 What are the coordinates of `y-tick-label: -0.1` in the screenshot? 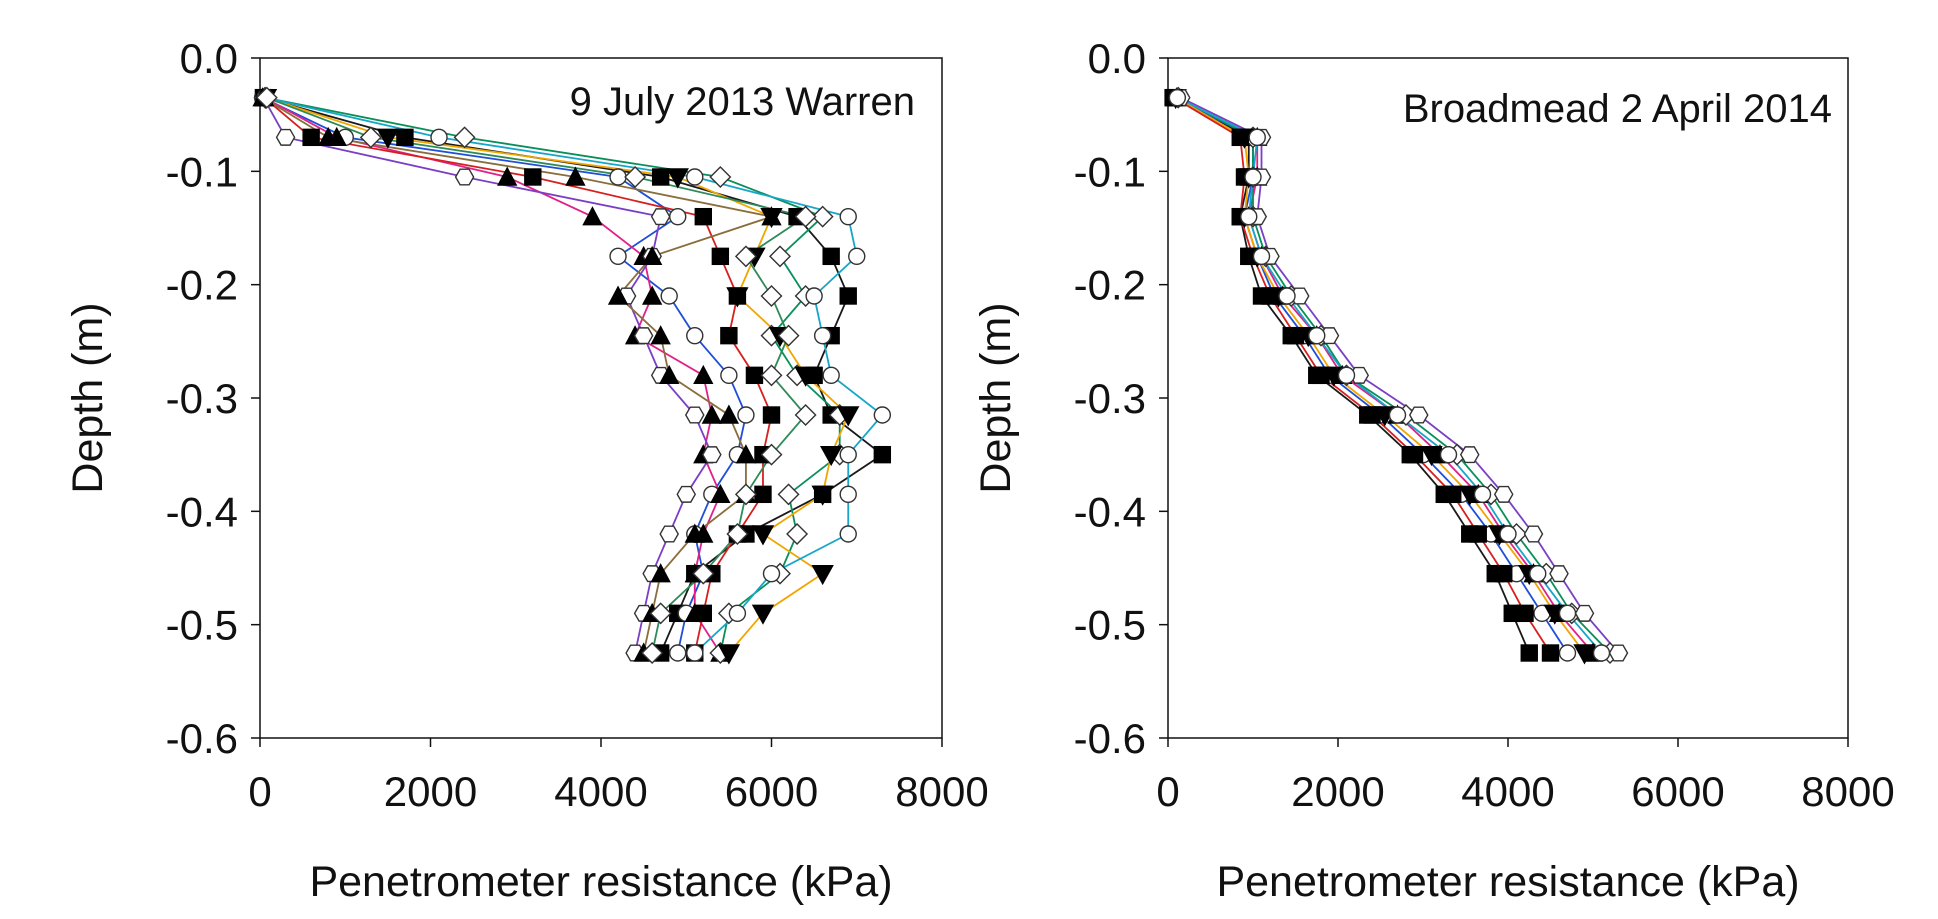 It's located at (202, 171).